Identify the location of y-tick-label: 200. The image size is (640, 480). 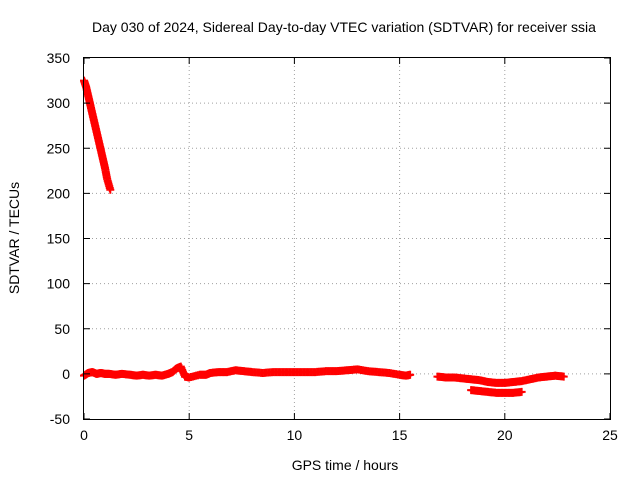
(59, 193).